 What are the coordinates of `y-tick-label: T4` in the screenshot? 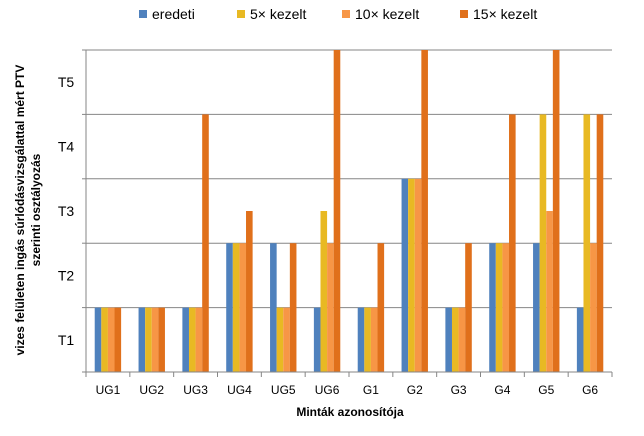 It's located at (66, 147).